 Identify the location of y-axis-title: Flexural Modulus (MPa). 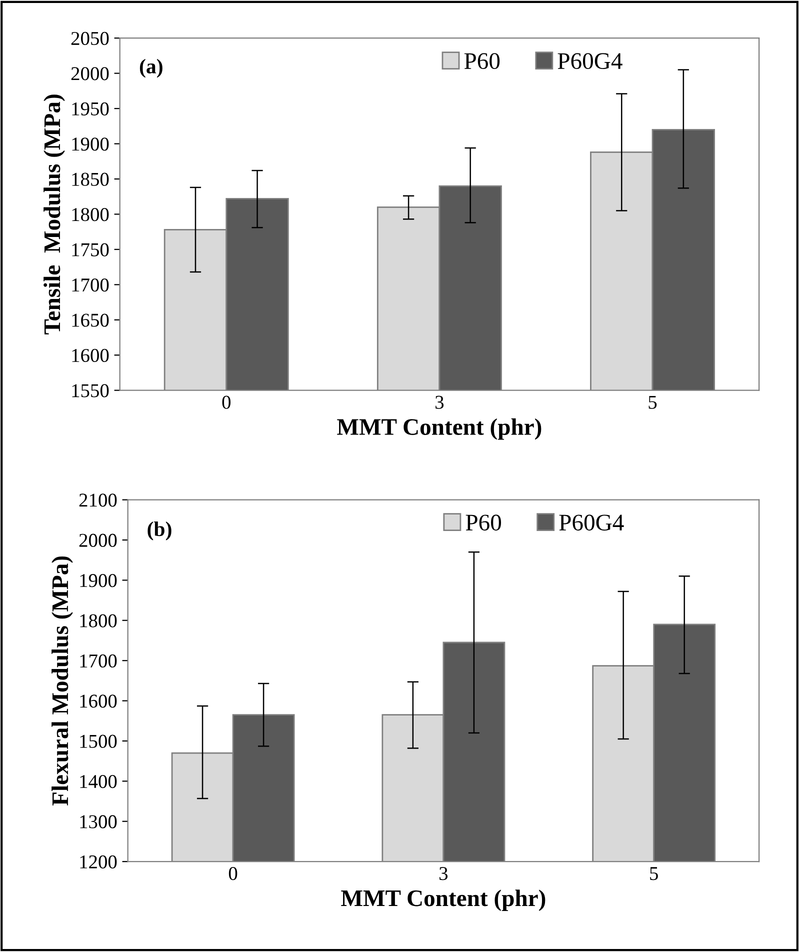
(62, 681).